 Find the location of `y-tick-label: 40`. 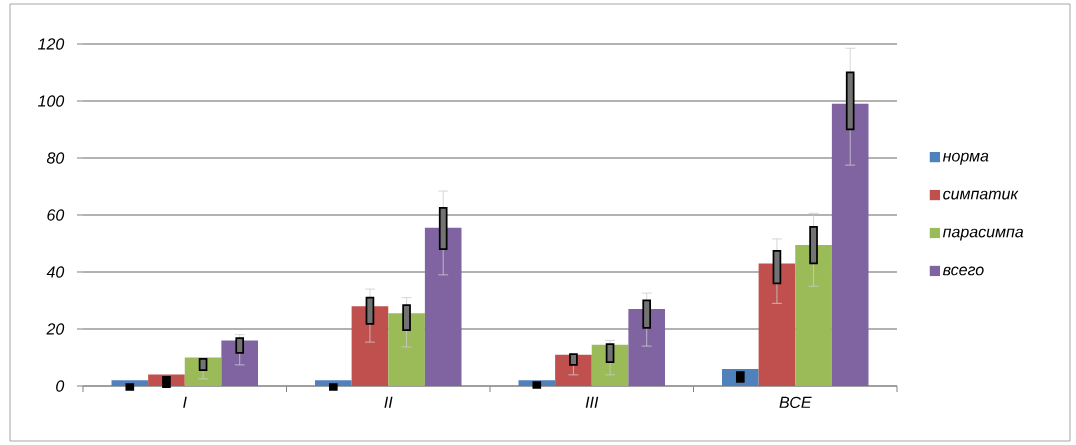

y-tick-label: 40 is located at coordinates (55, 272).